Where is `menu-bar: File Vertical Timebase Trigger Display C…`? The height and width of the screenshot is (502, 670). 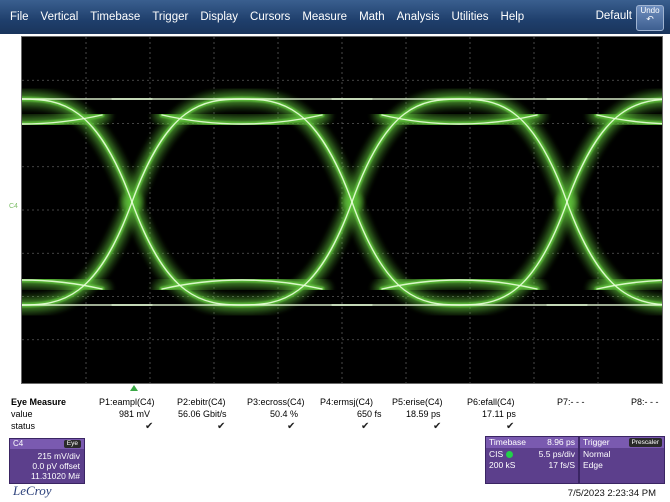
menu-bar: File Vertical Timebase Trigger Display C… is located at coordinates (335, 17).